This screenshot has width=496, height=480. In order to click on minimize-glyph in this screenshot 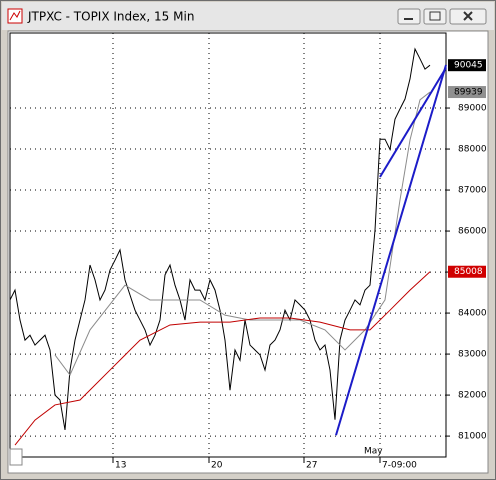, I will do `click(408, 19)`.